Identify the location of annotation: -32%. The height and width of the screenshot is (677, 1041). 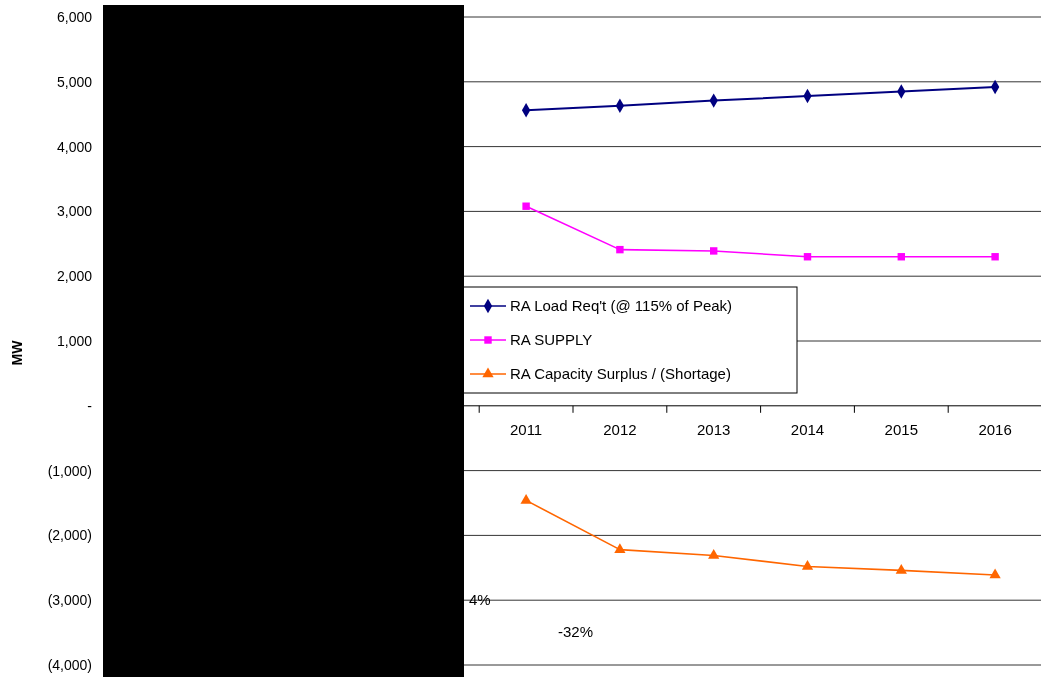
(576, 631).